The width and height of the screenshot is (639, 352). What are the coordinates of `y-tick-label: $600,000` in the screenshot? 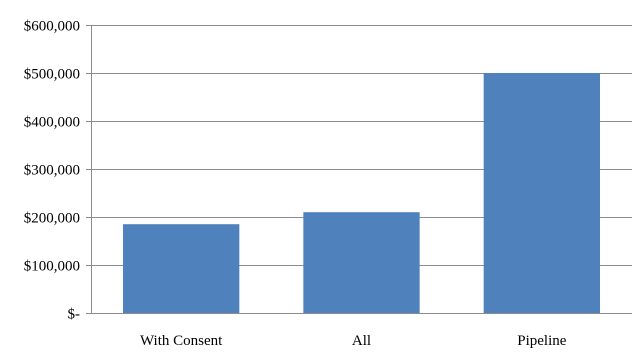 It's located at (52, 27).